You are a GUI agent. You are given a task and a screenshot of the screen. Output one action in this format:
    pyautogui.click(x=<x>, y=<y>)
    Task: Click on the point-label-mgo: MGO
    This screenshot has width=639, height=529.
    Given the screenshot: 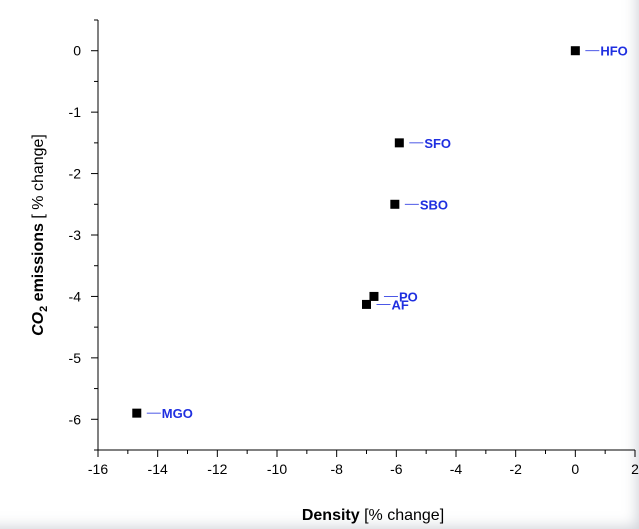 What is the action you would take?
    pyautogui.click(x=177, y=413)
    